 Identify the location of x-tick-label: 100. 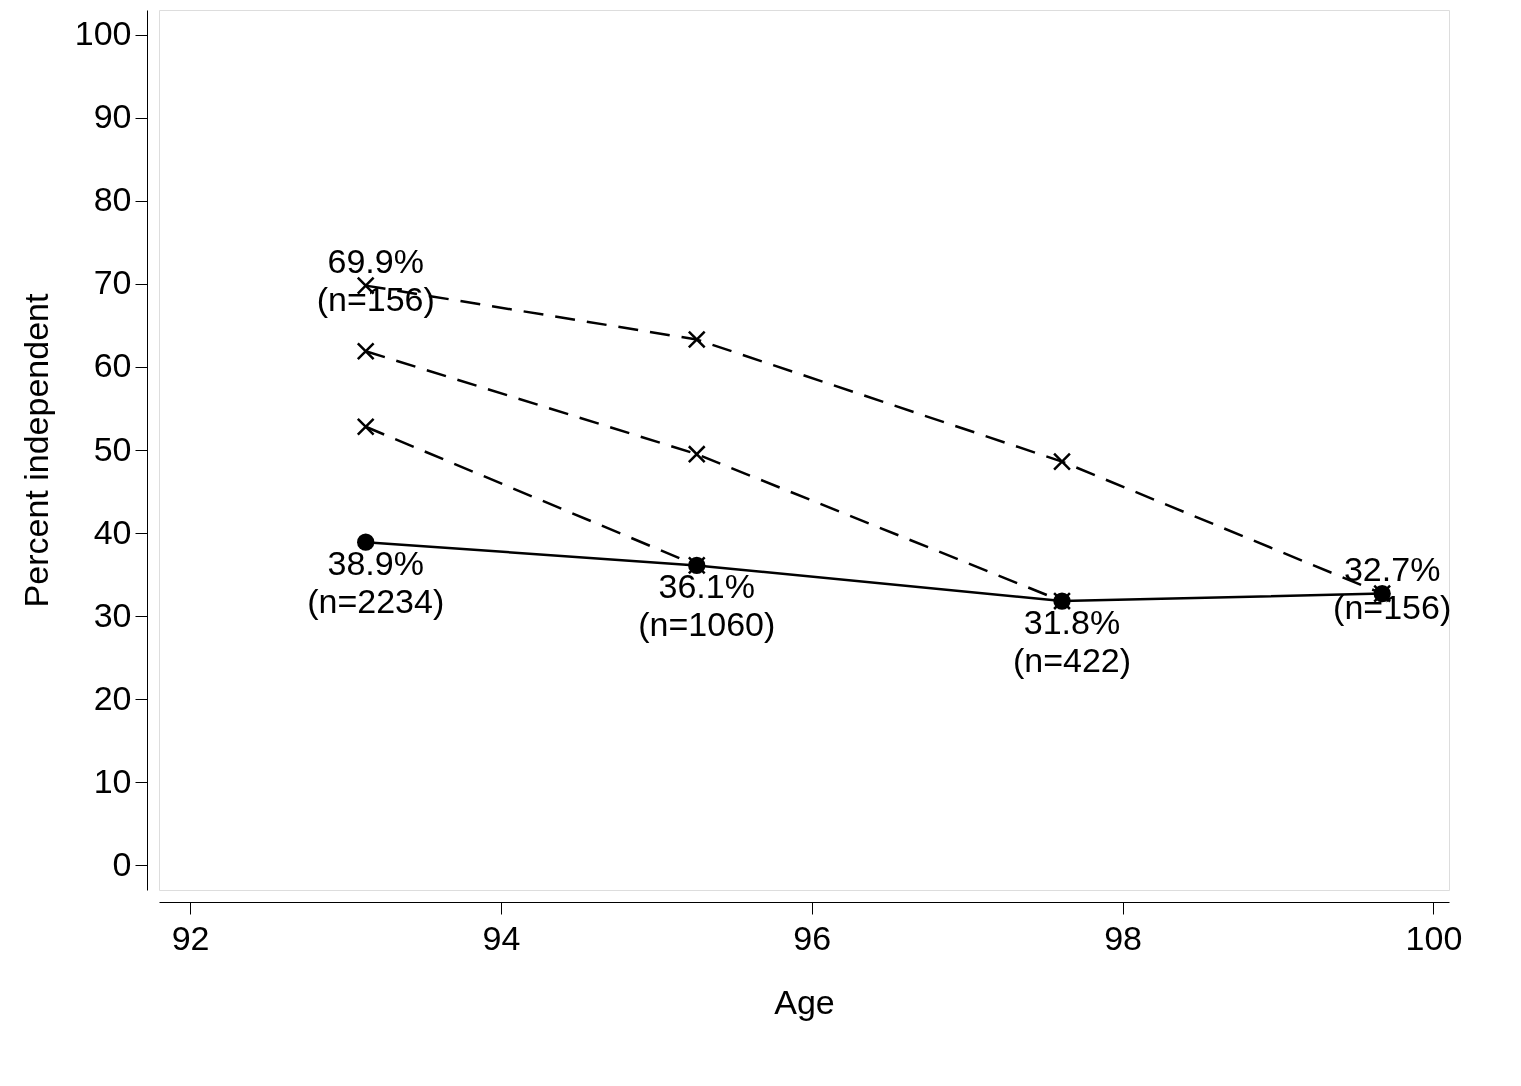
(1434, 937).